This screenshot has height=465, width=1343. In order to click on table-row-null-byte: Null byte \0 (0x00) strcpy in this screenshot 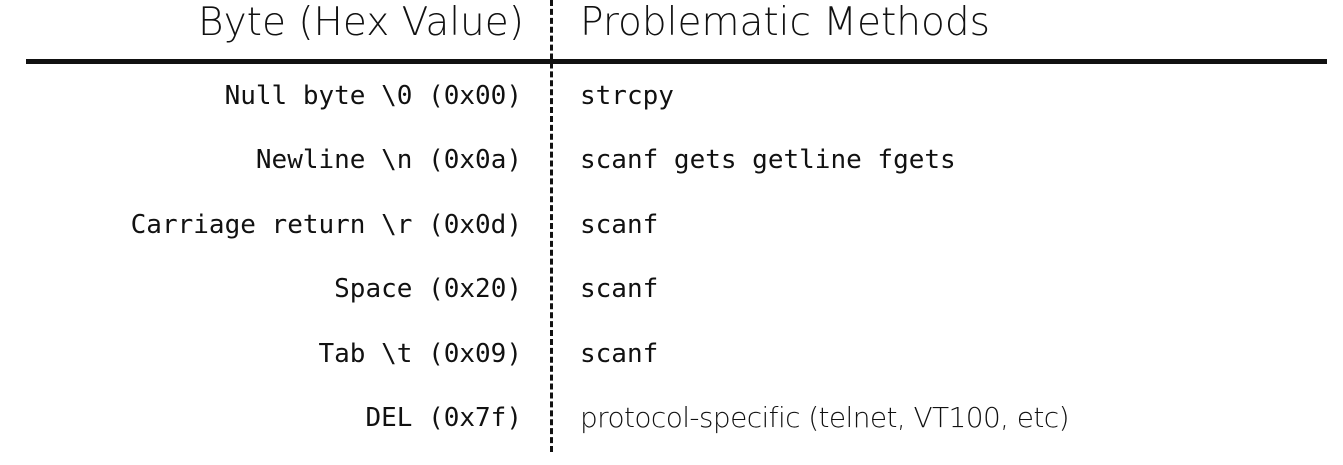, I will do `click(671, 96)`.